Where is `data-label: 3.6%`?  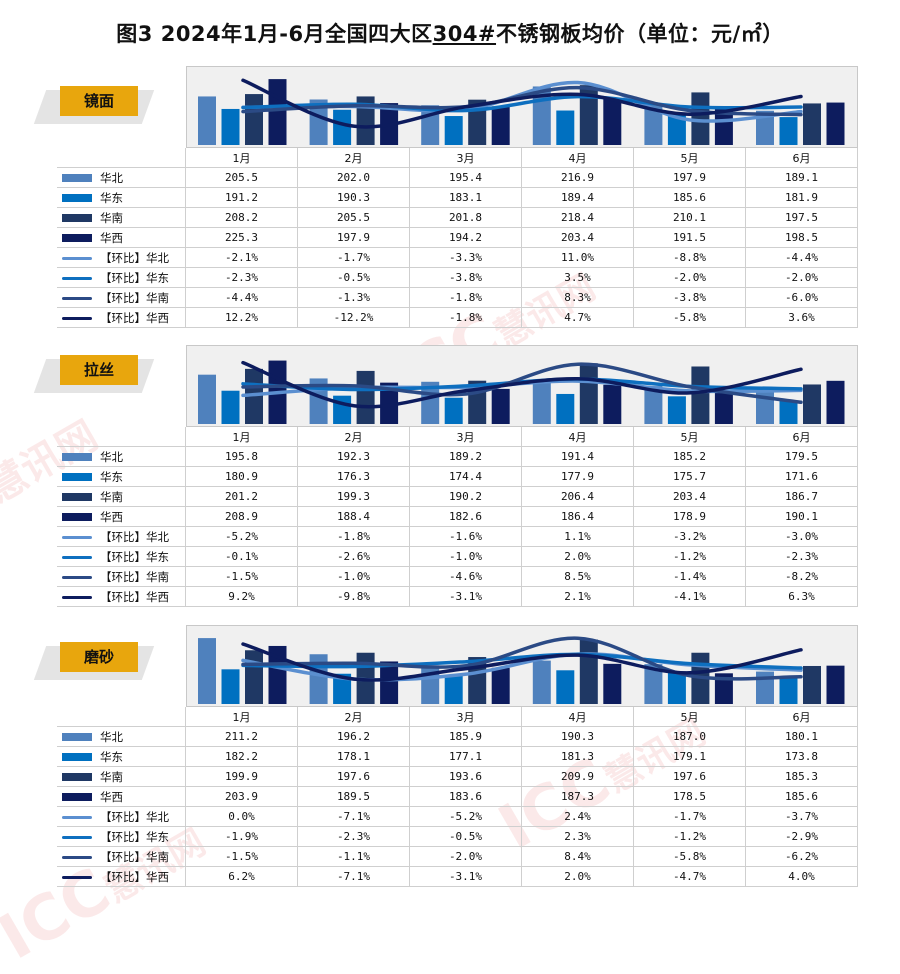
data-label: 3.6% is located at coordinates (801, 317).